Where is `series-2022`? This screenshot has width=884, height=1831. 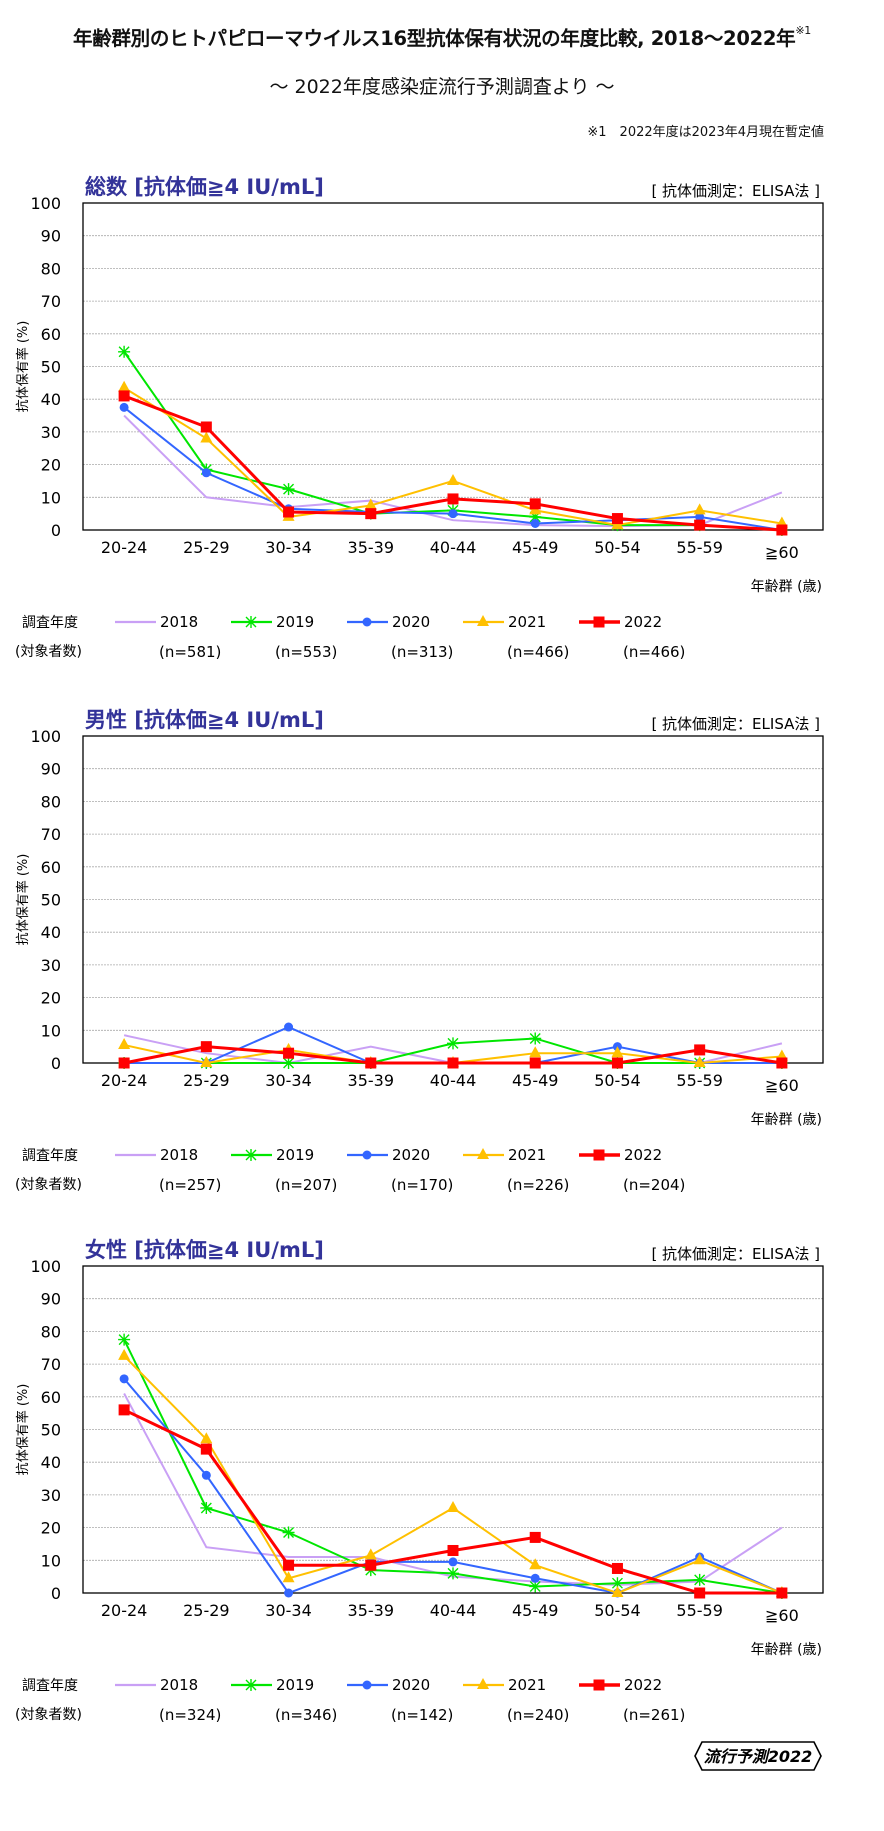 series-2022 is located at coordinates (453, 1055).